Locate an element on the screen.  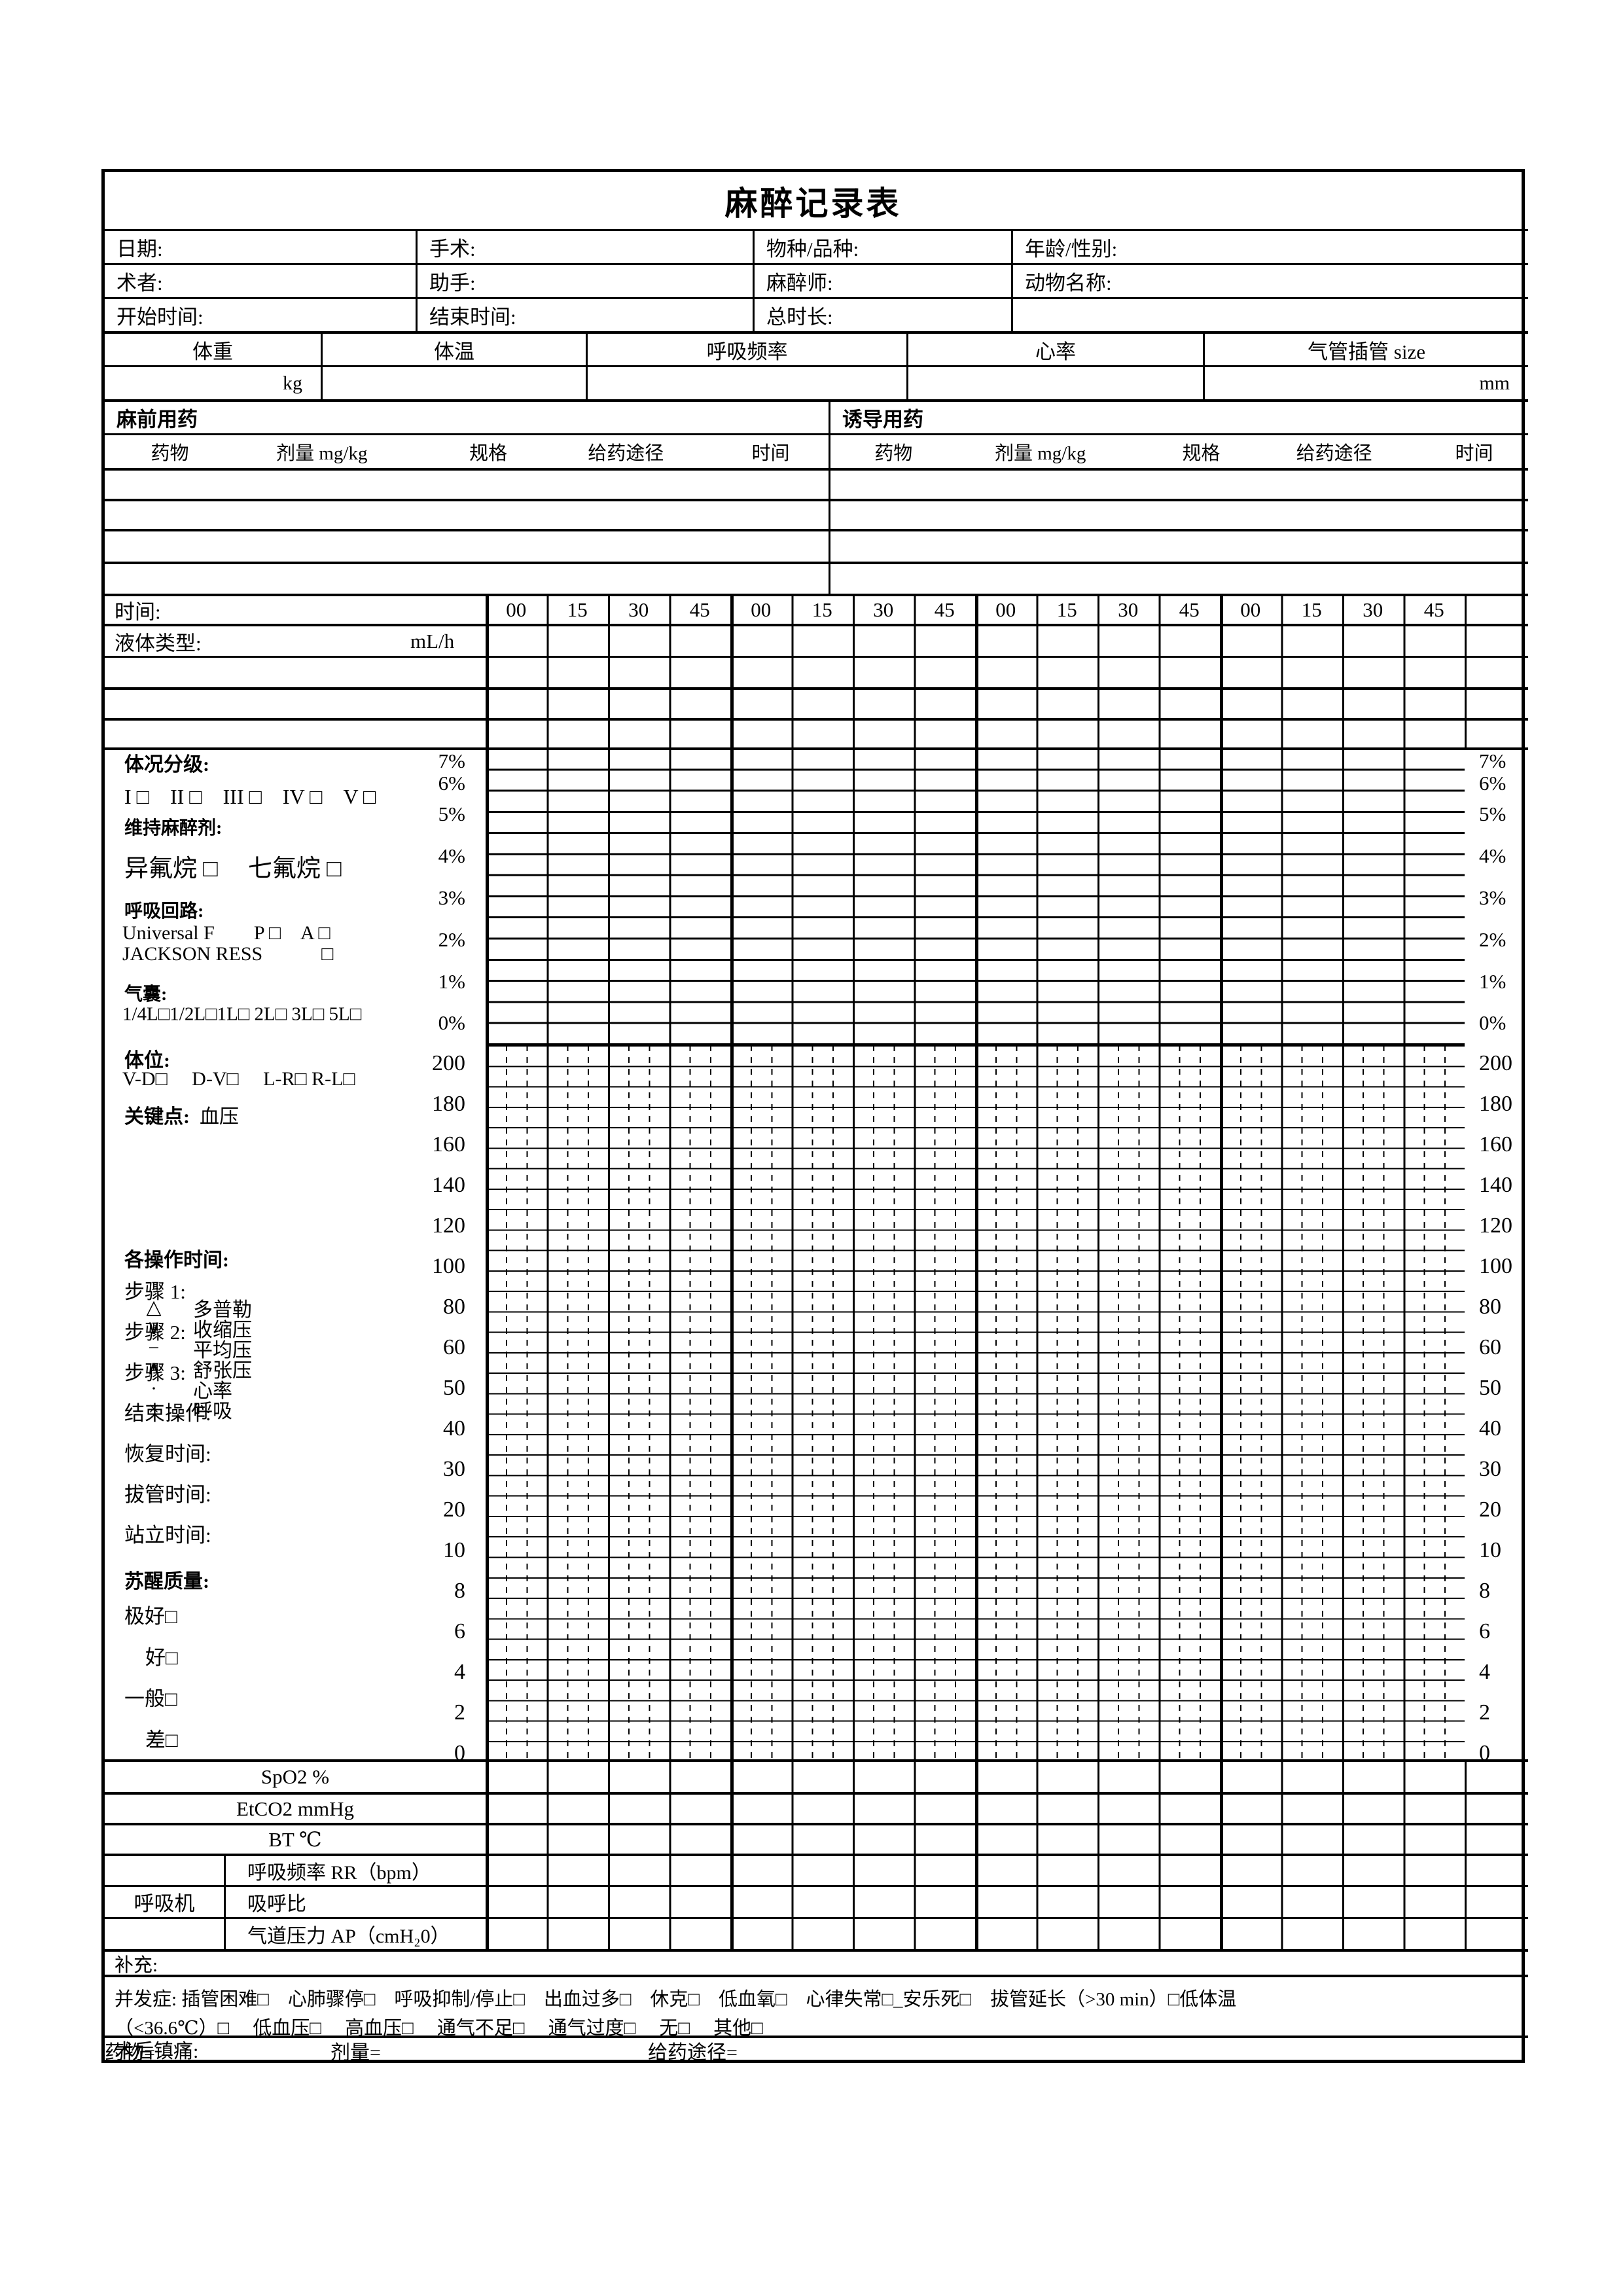
operation-step-field: 步骤 2: is located at coordinates (301, 1330).